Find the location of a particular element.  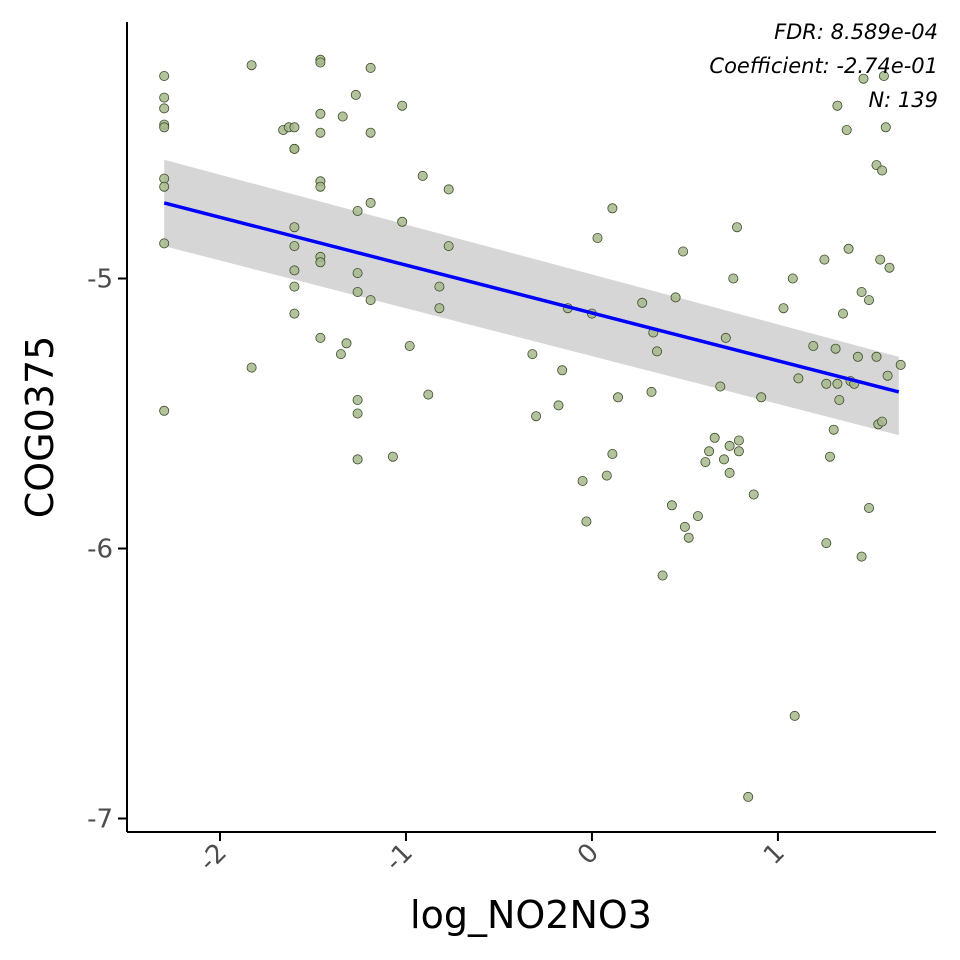

y-axis-title: COG0375 is located at coordinates (40, 427).